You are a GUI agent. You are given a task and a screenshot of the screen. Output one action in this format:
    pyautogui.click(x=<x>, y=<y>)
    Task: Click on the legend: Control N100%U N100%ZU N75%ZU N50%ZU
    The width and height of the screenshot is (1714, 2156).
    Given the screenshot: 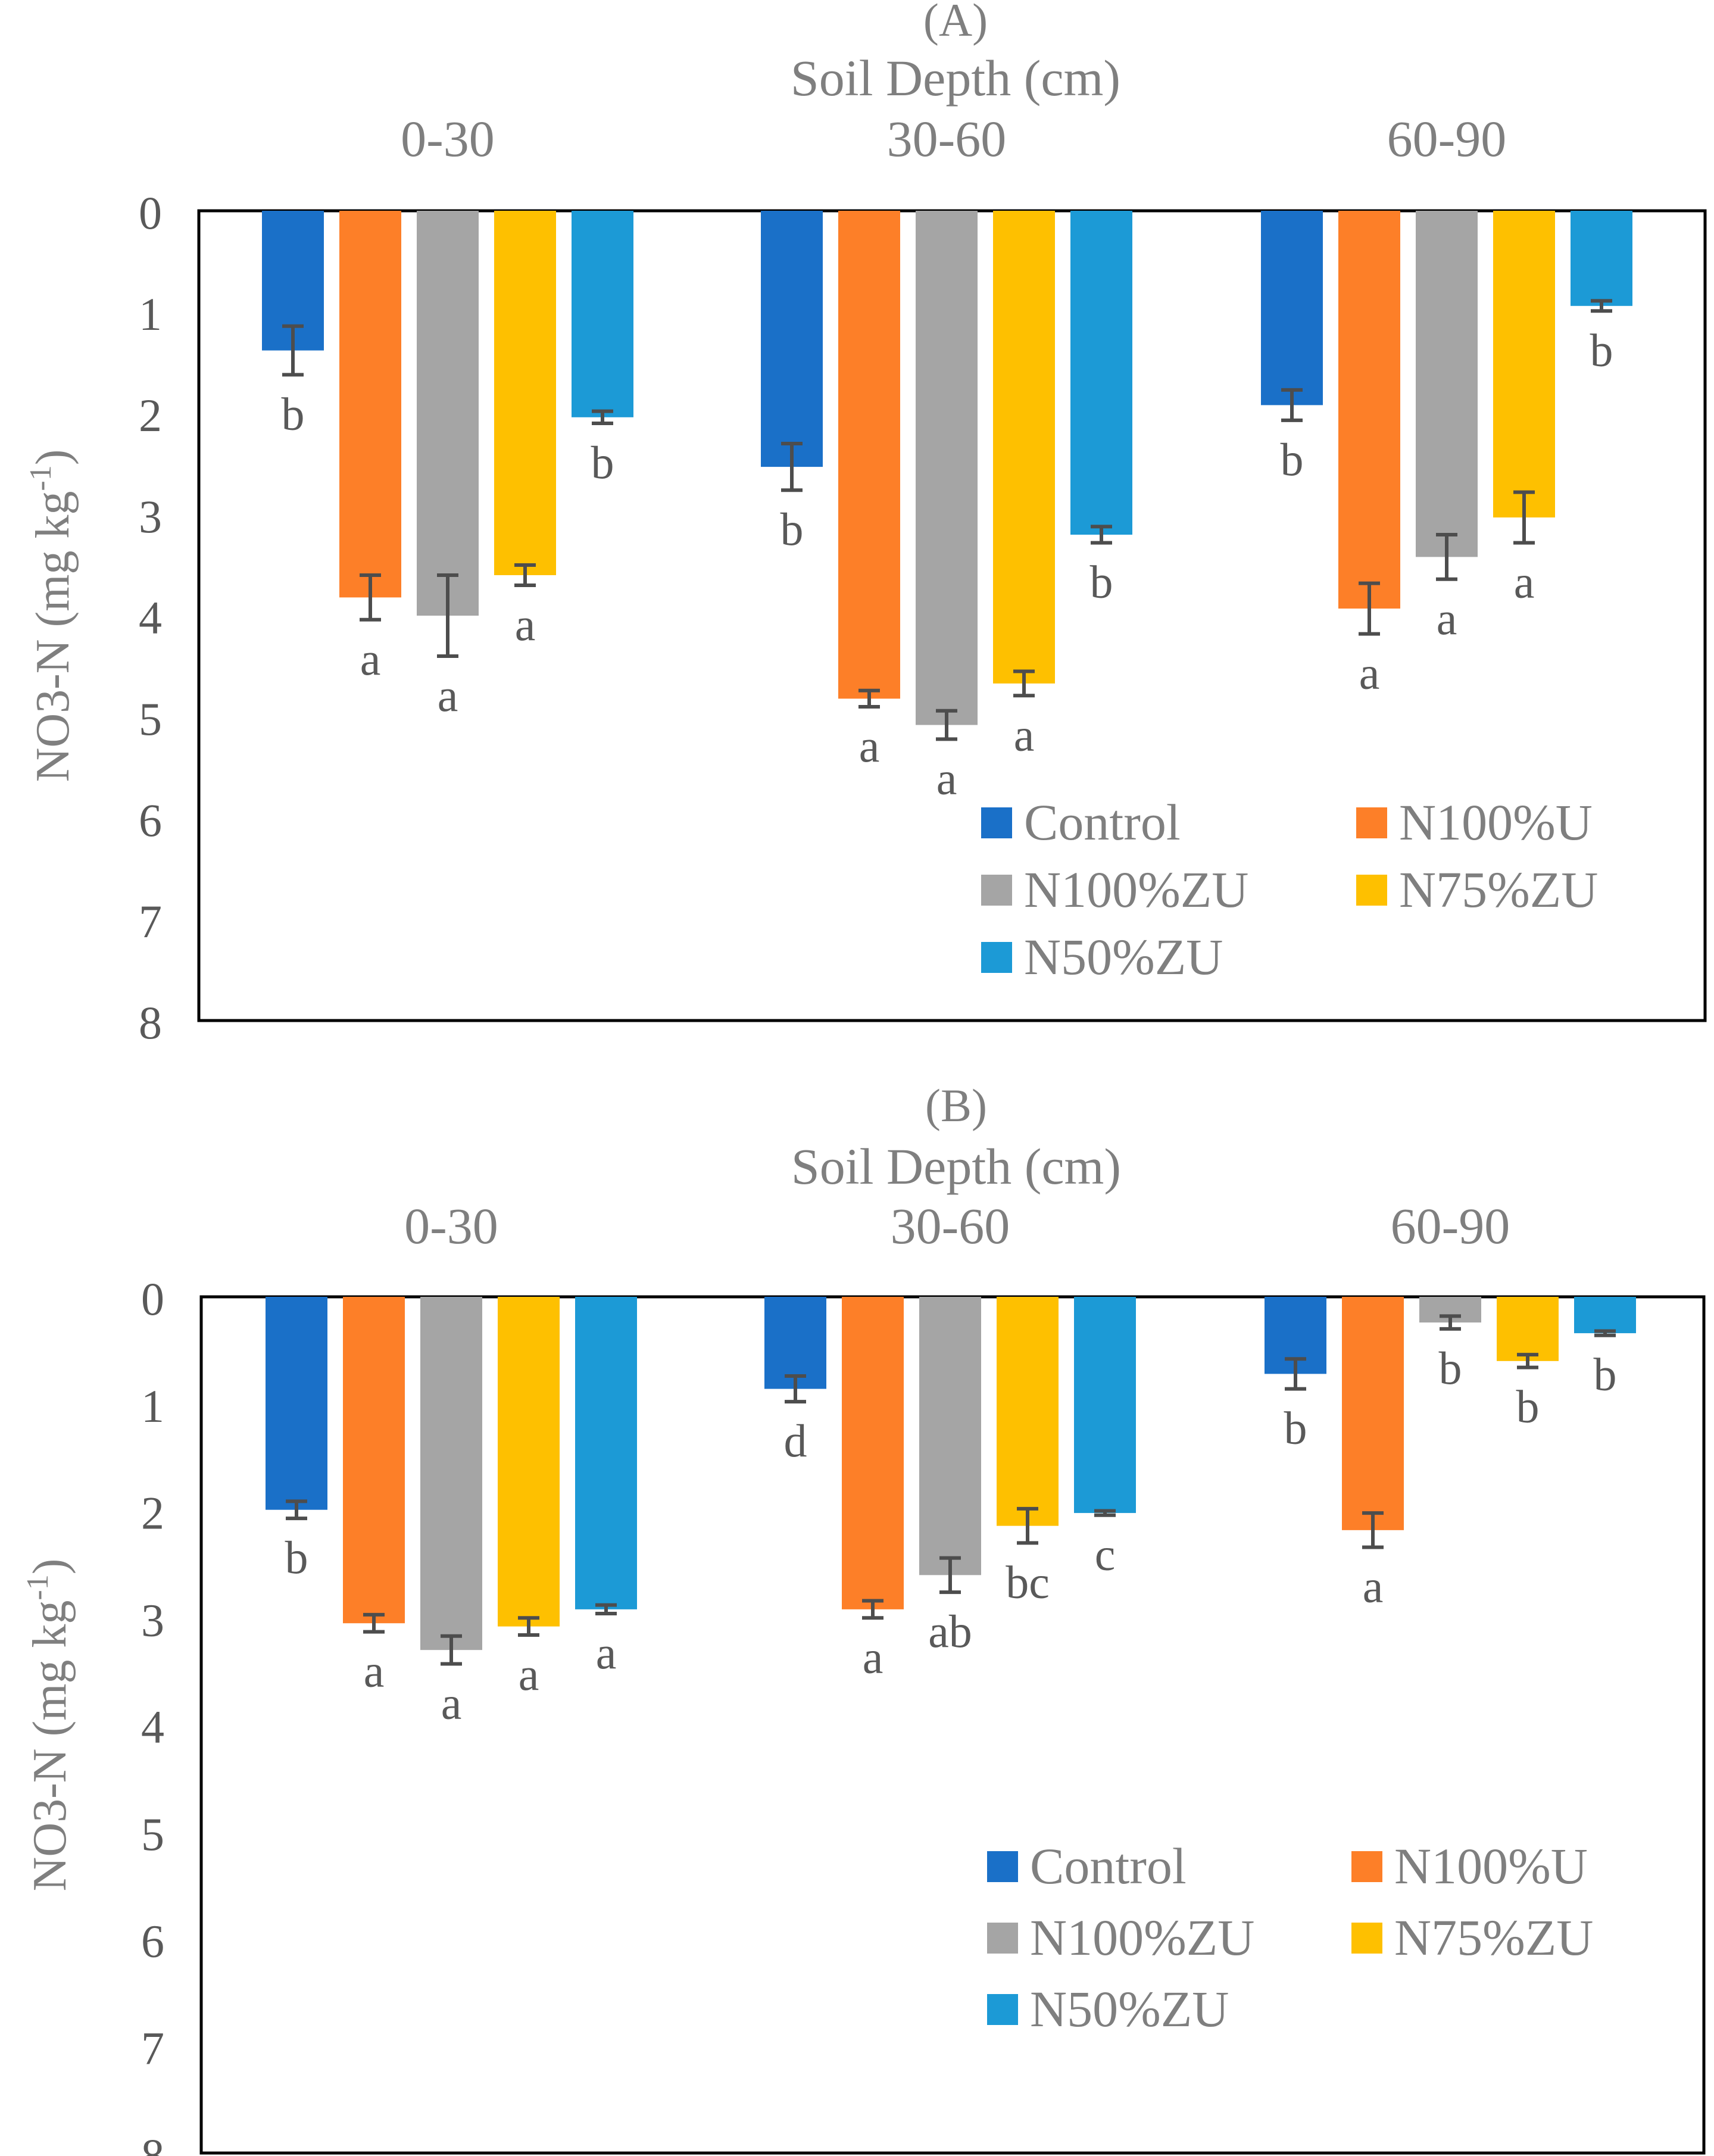 What is the action you would take?
    pyautogui.click(x=1289, y=889)
    